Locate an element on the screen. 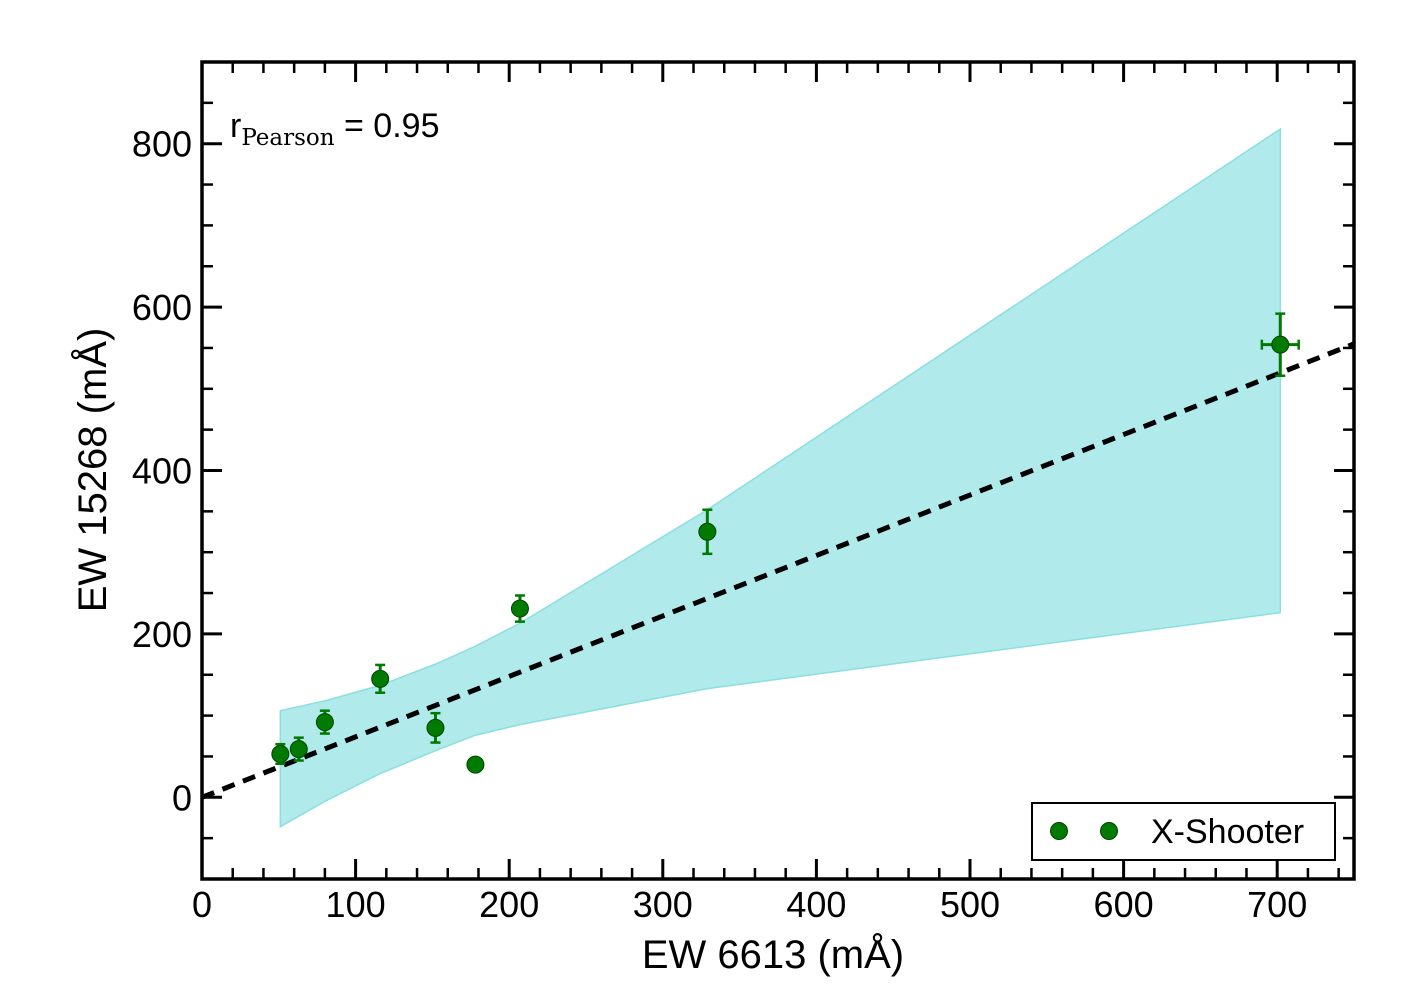 The image size is (1421, 1005). x-tick-label: 300 is located at coordinates (663, 904).